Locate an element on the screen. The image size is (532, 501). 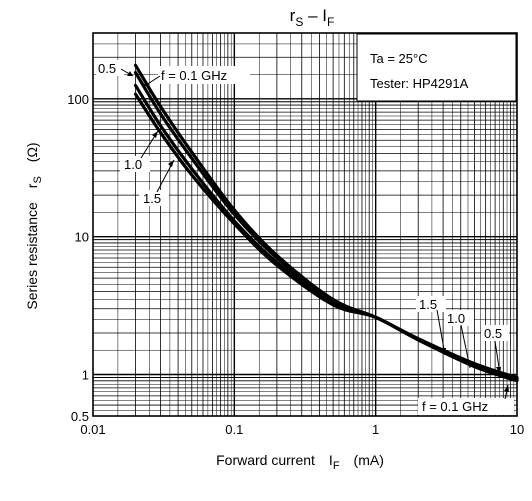
y-tick-label: 100 is located at coordinates (78, 99).